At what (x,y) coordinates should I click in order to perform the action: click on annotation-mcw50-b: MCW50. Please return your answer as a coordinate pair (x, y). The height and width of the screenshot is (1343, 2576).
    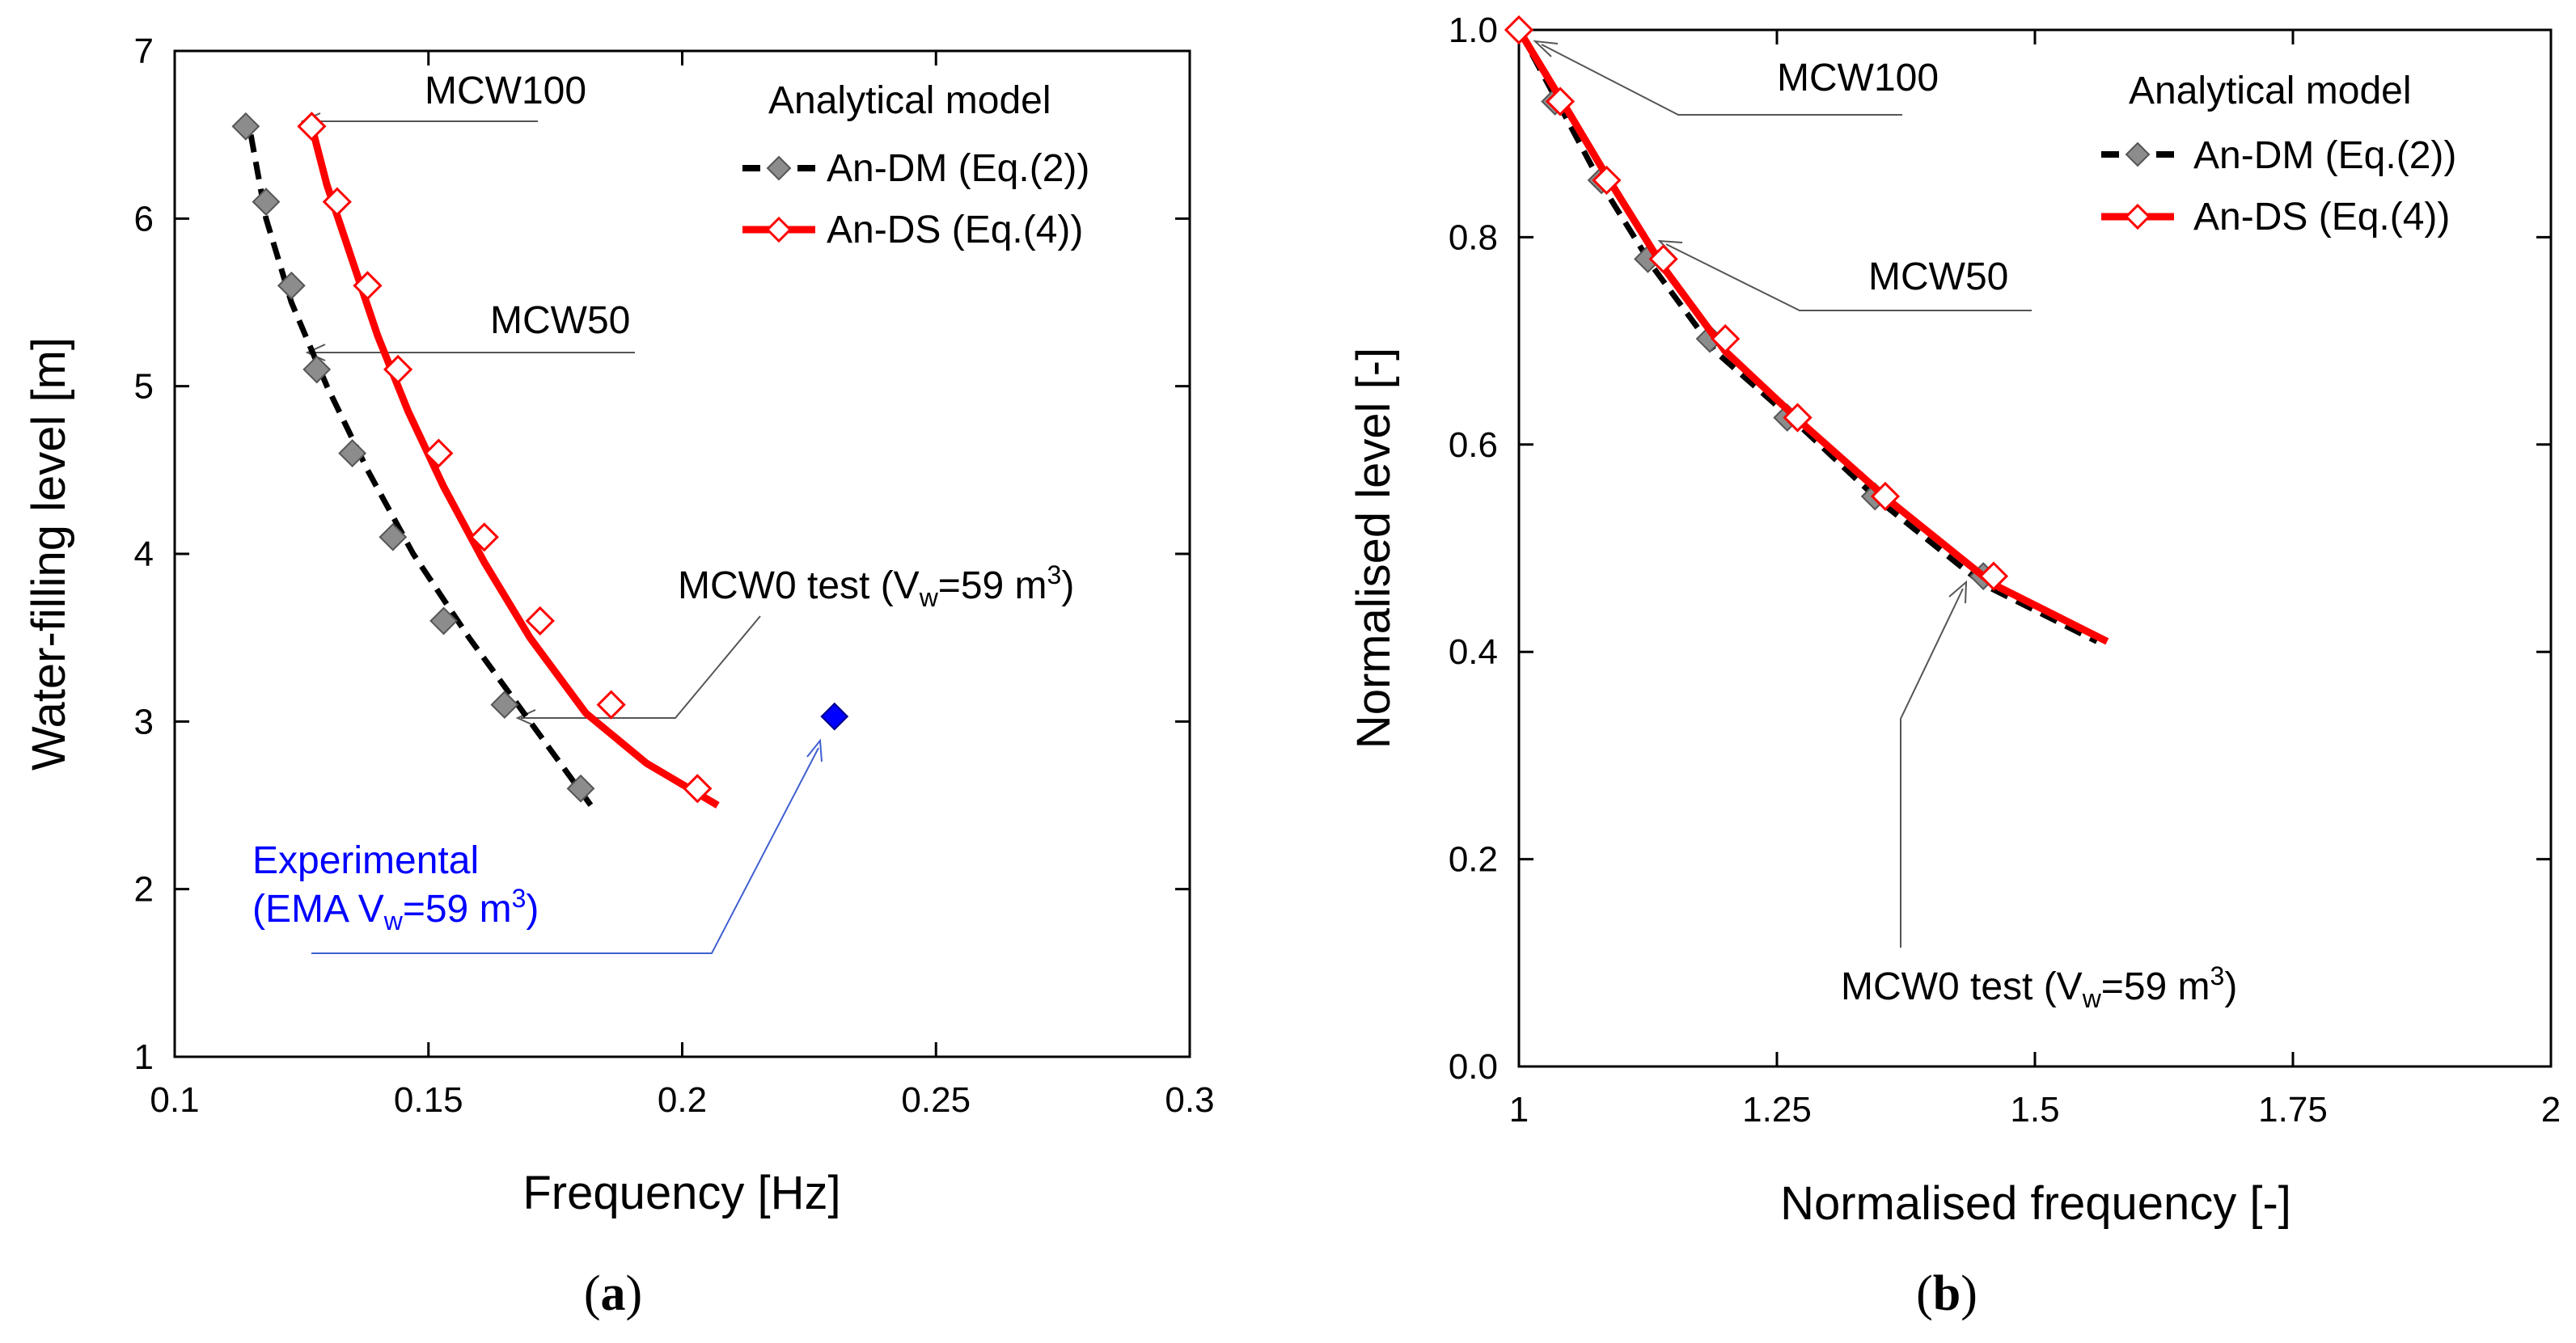
    Looking at the image, I should click on (1938, 277).